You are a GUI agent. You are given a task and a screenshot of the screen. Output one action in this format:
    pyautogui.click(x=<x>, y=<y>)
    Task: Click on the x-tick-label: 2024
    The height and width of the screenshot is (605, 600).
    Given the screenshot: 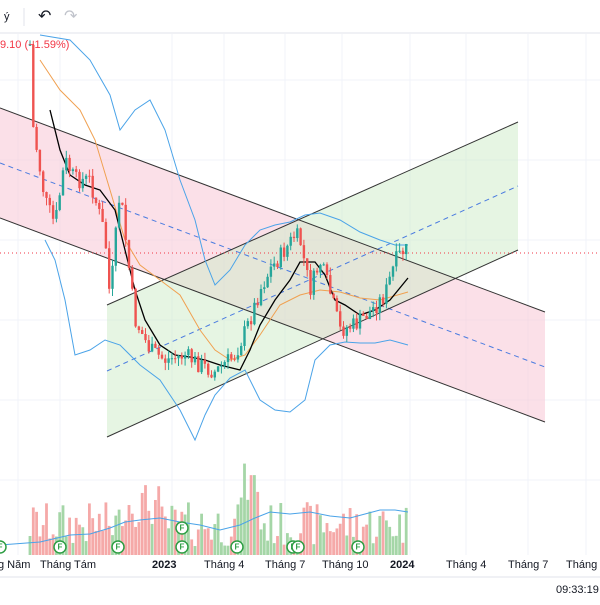 What is the action you would take?
    pyautogui.click(x=402, y=565)
    